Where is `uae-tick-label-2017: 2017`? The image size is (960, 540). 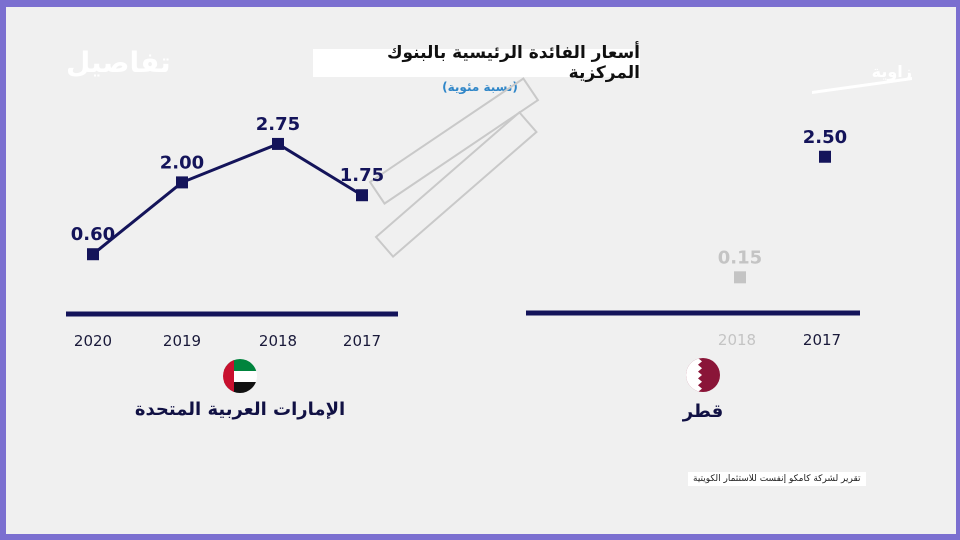
uae-tick-label-2017: 2017 is located at coordinates (362, 341).